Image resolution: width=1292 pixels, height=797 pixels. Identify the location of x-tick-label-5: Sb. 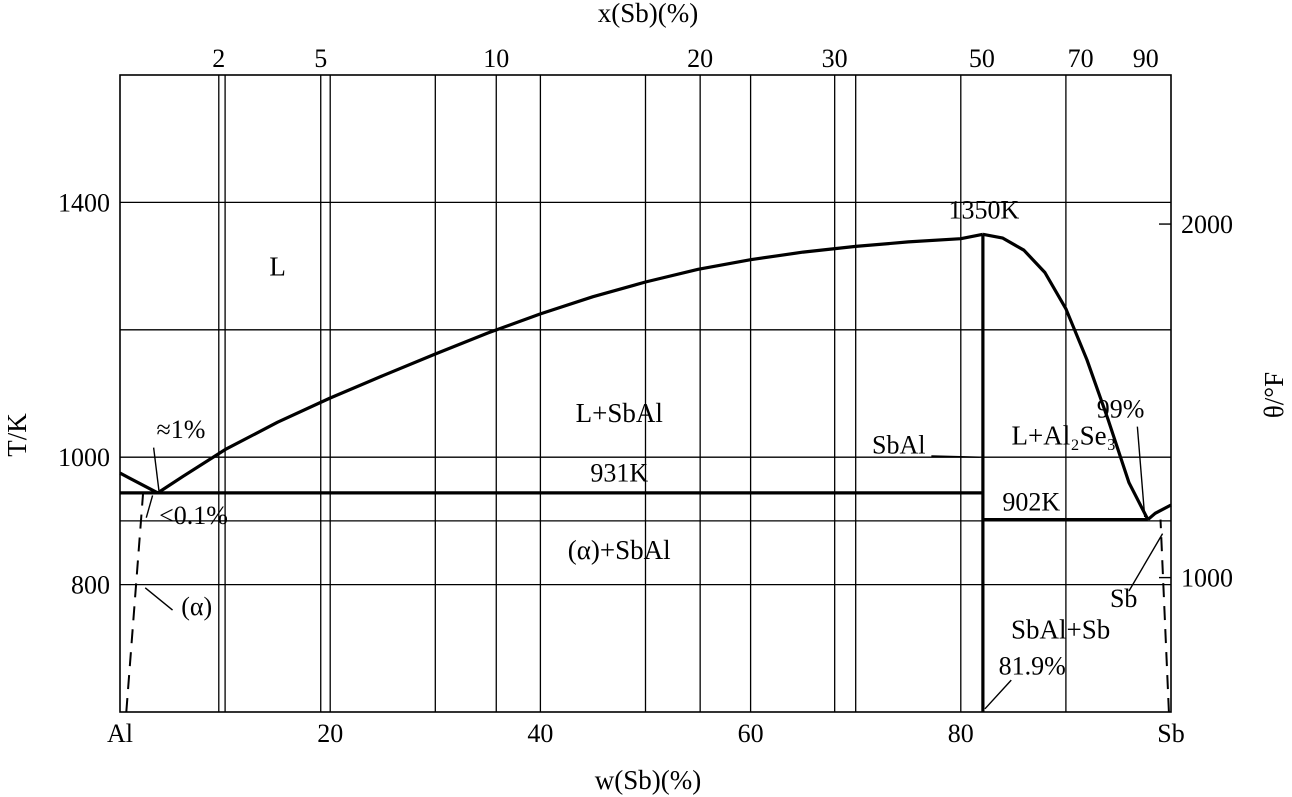
(1170, 733).